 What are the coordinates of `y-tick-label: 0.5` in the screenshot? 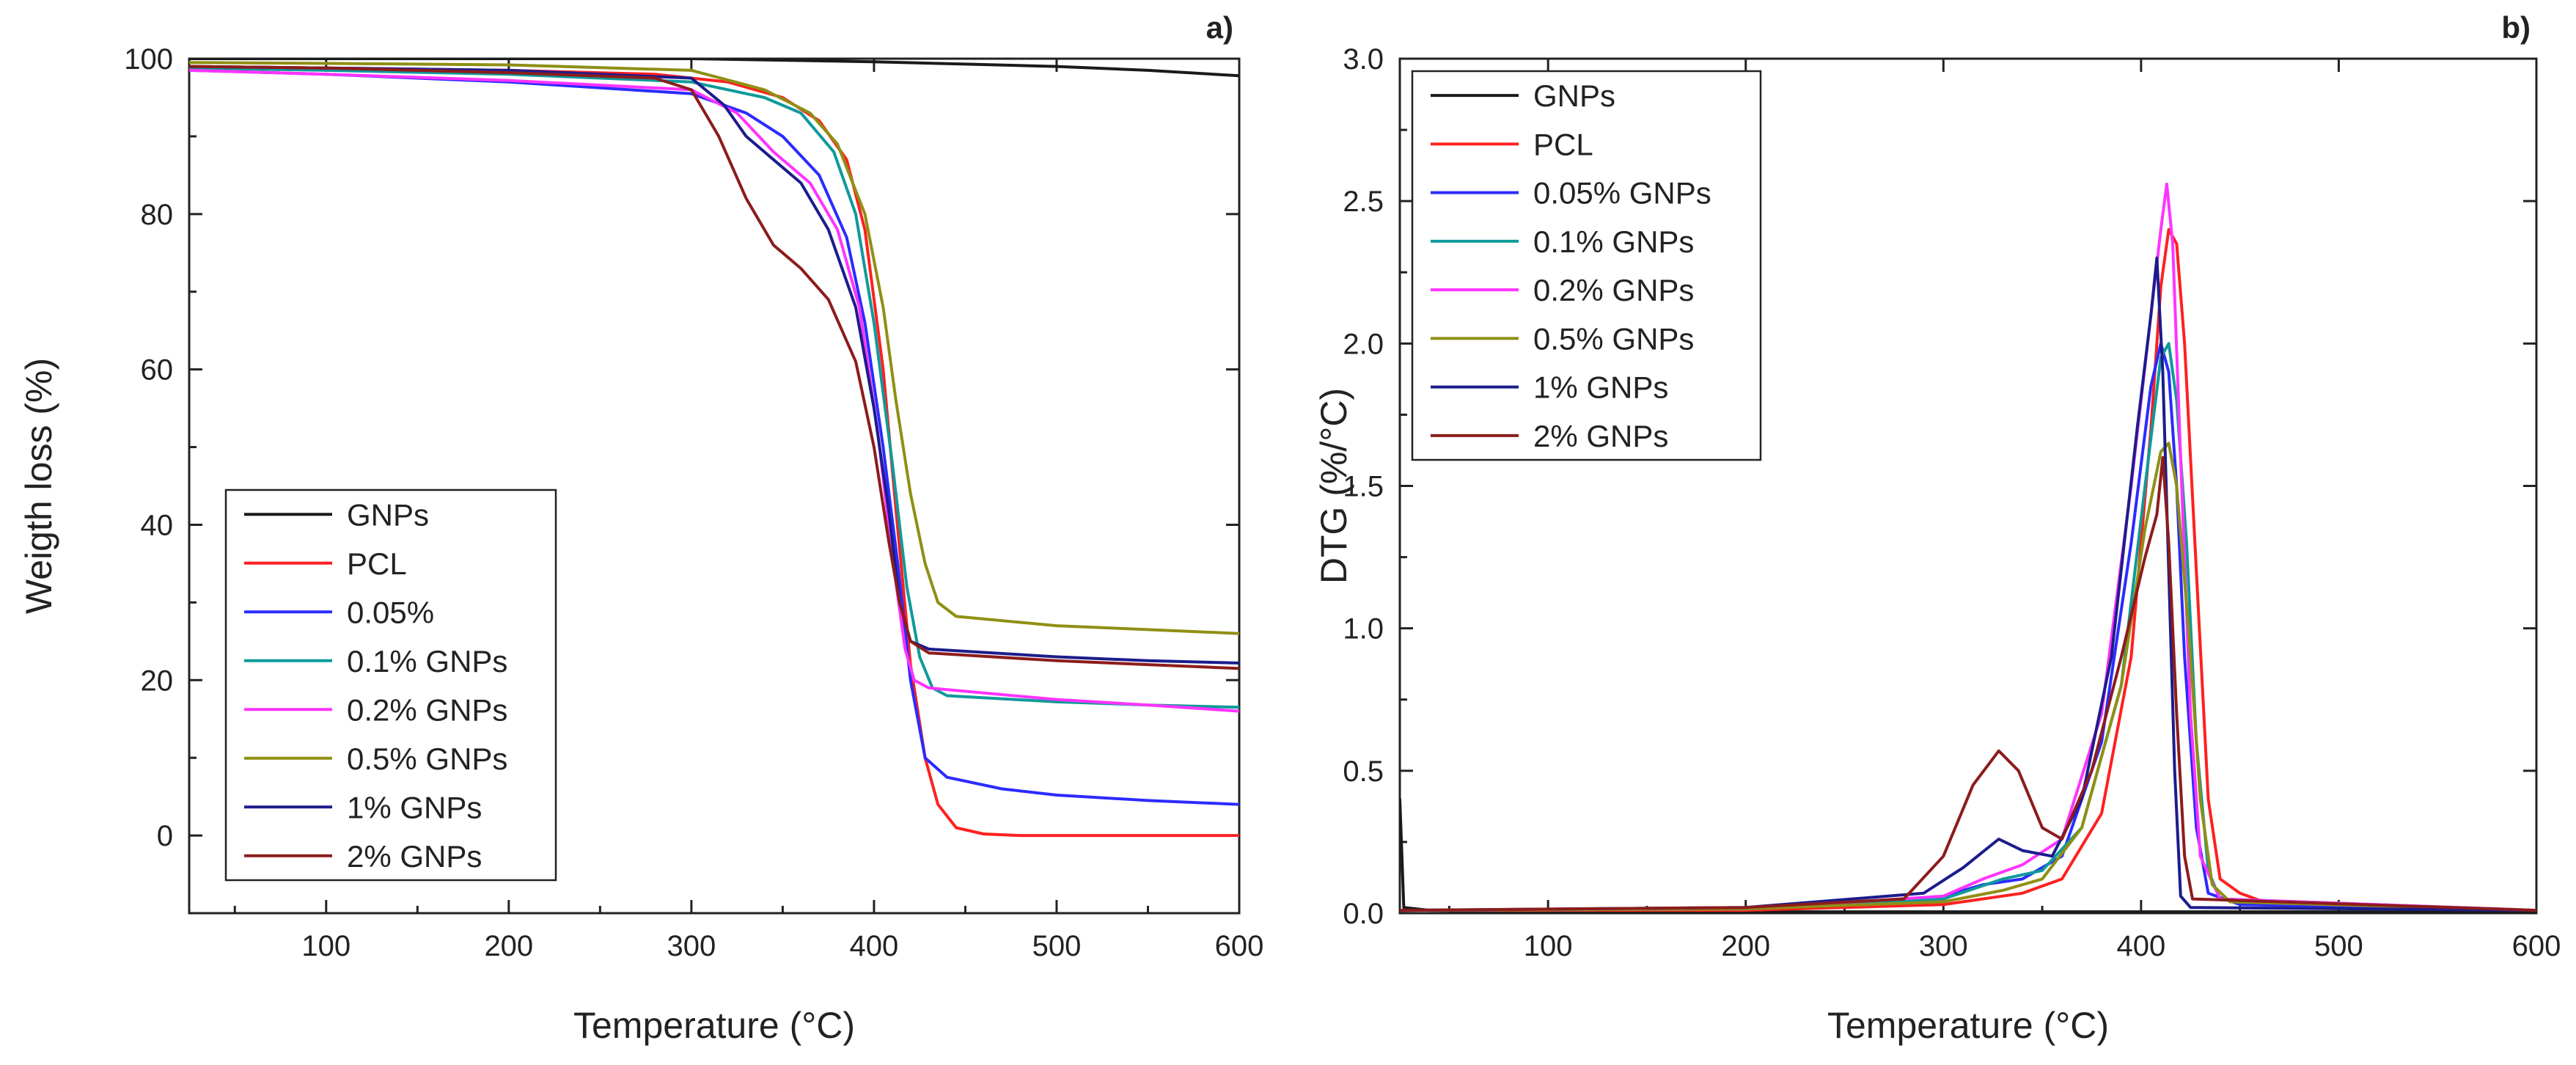 It's located at (1363, 772).